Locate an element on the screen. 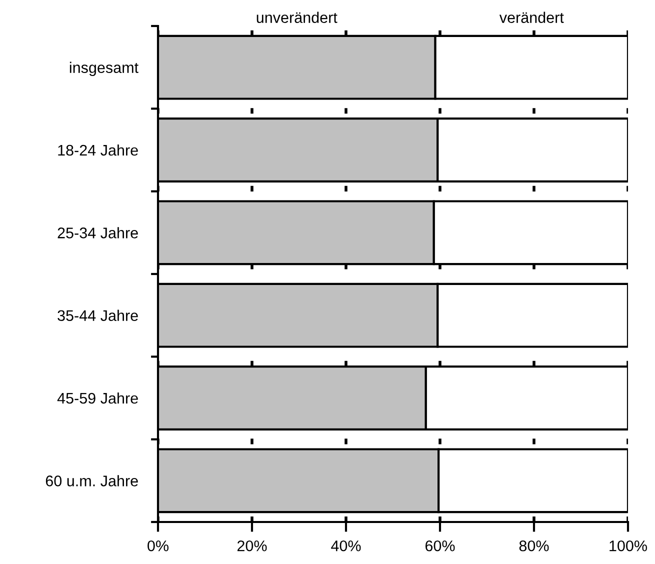 Image resolution: width=655 pixels, height=564 pixels. x-tick-label: 0% is located at coordinates (158, 546).